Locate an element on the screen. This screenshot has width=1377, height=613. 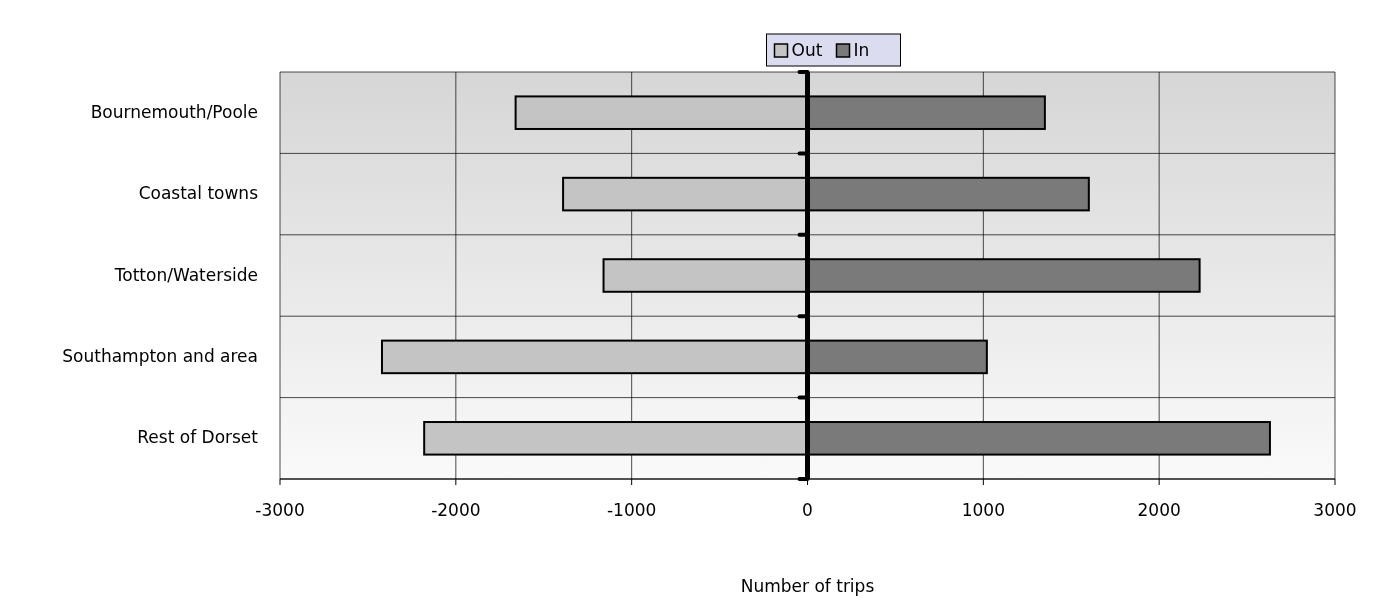
x-tick-label: 2000 is located at coordinates (1159, 510).